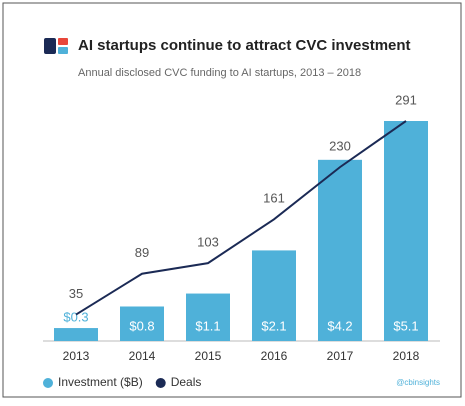  What do you see at coordinates (274, 356) in the screenshot?
I see `x-tick-label: 2016` at bounding box center [274, 356].